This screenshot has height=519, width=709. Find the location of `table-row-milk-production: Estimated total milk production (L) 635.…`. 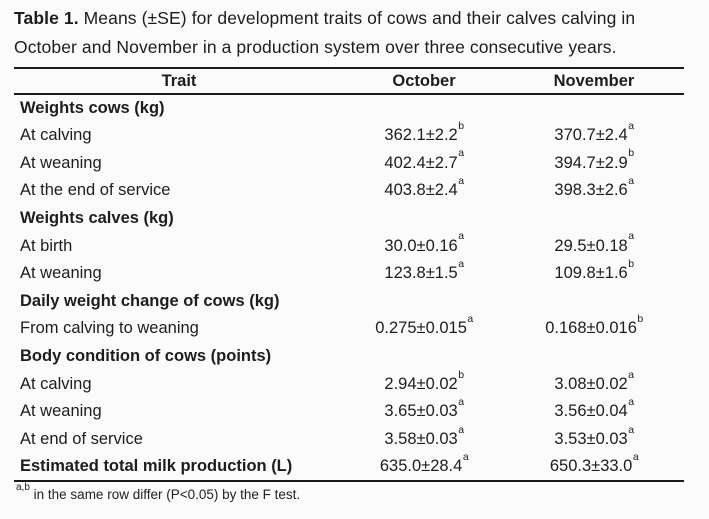

table-row-milk-production: Estimated total milk production (L) 635.… is located at coordinates (349, 465).